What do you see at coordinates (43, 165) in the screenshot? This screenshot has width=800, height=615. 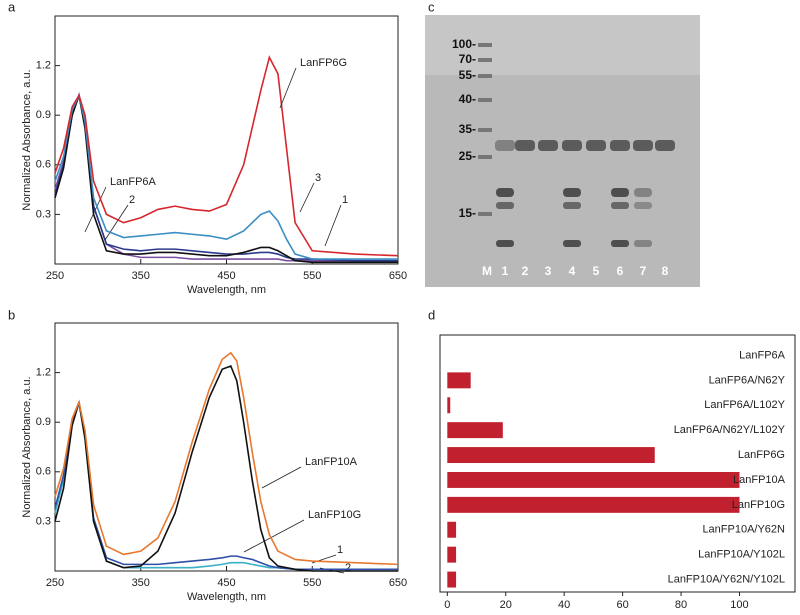 I see `y-tick-label: 0.6` at bounding box center [43, 165].